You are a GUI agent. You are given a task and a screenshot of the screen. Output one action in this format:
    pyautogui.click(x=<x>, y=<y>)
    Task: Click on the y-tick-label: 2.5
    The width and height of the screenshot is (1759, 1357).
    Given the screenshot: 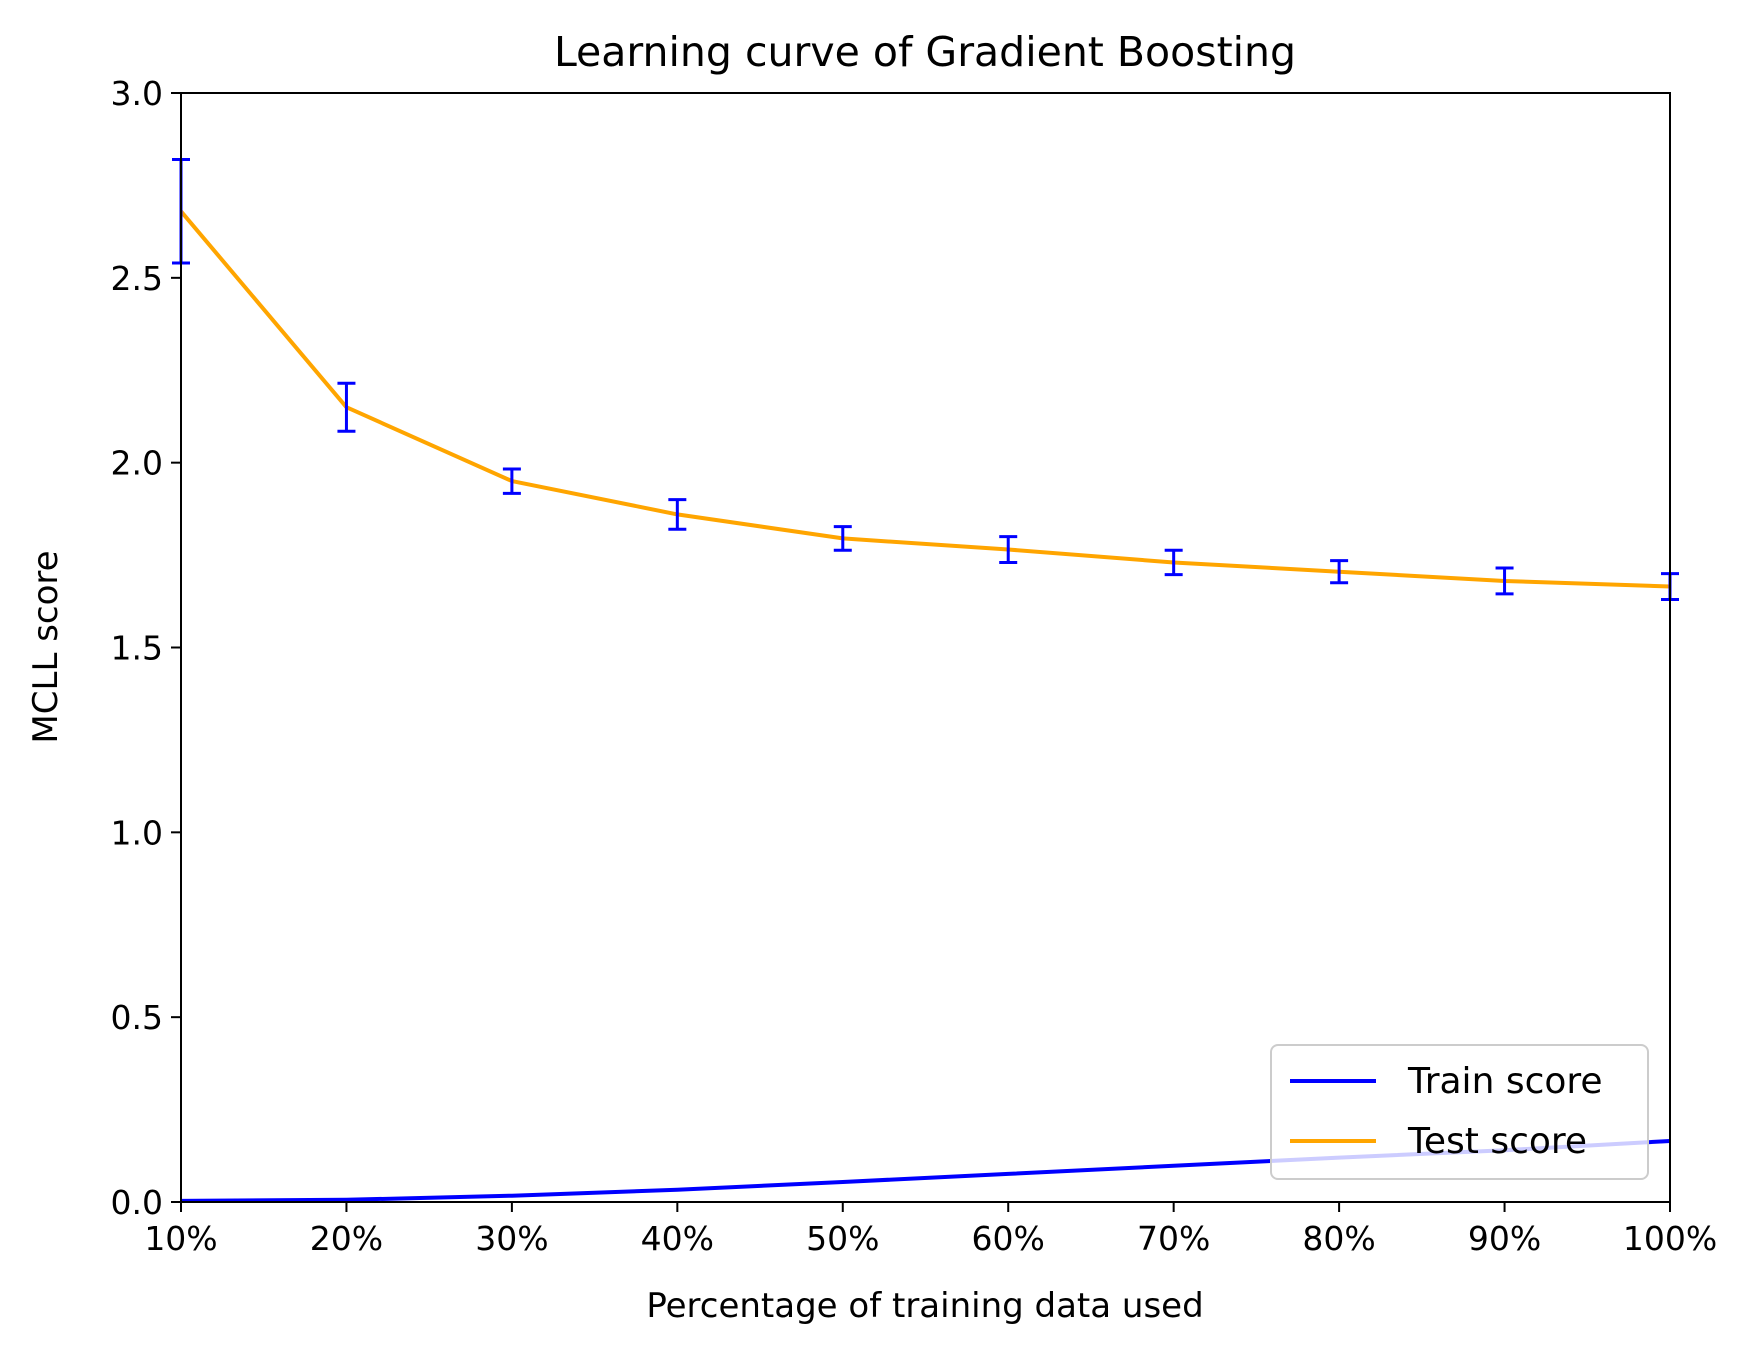 What is the action you would take?
    pyautogui.click(x=137, y=278)
    